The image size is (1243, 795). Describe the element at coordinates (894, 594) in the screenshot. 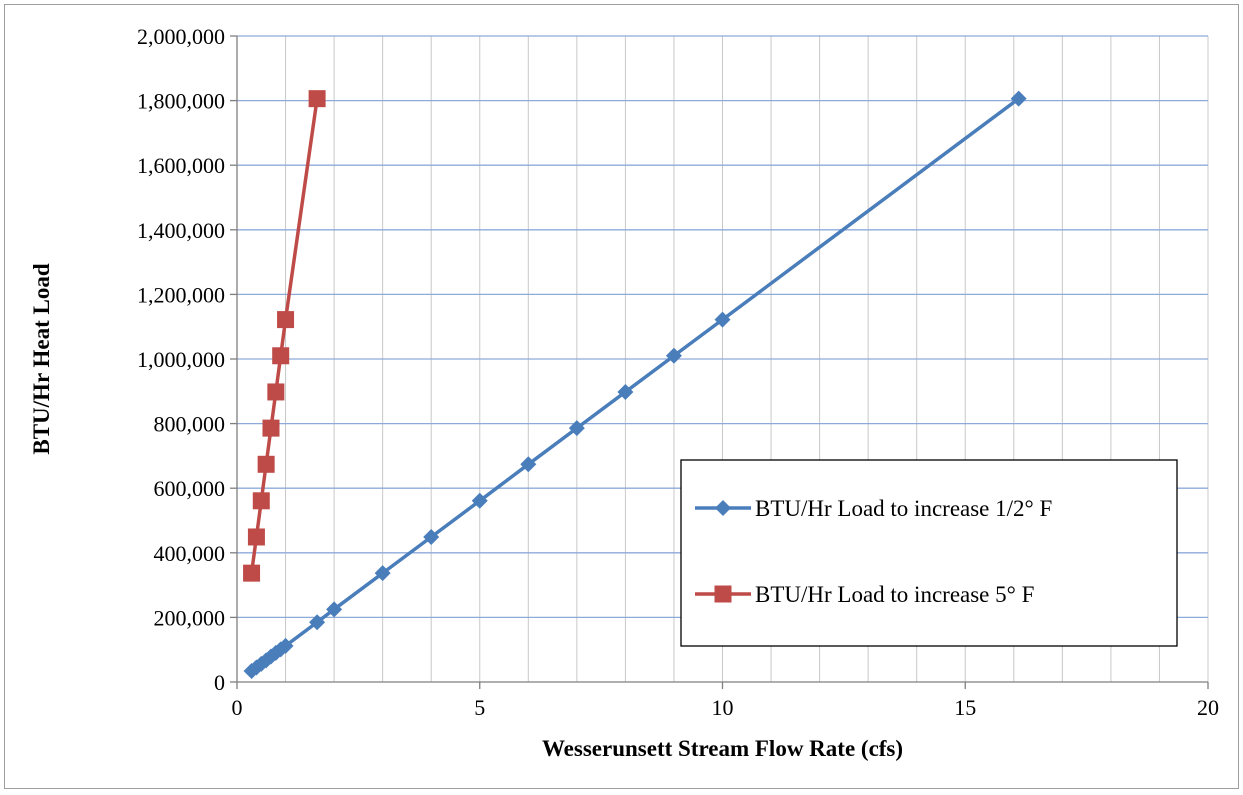

I see `legend-entry-label: BTU/Hr Load to increase 5° F` at that location.